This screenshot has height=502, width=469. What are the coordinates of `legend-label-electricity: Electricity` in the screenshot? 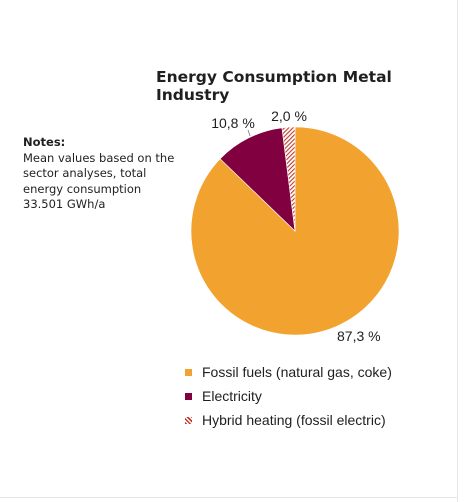 It's located at (232, 396).